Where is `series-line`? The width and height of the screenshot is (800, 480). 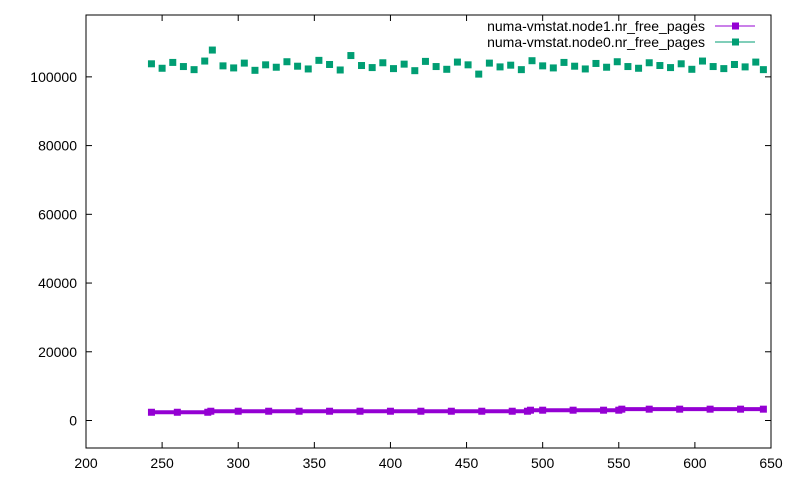
series-line is located at coordinates (457, 411).